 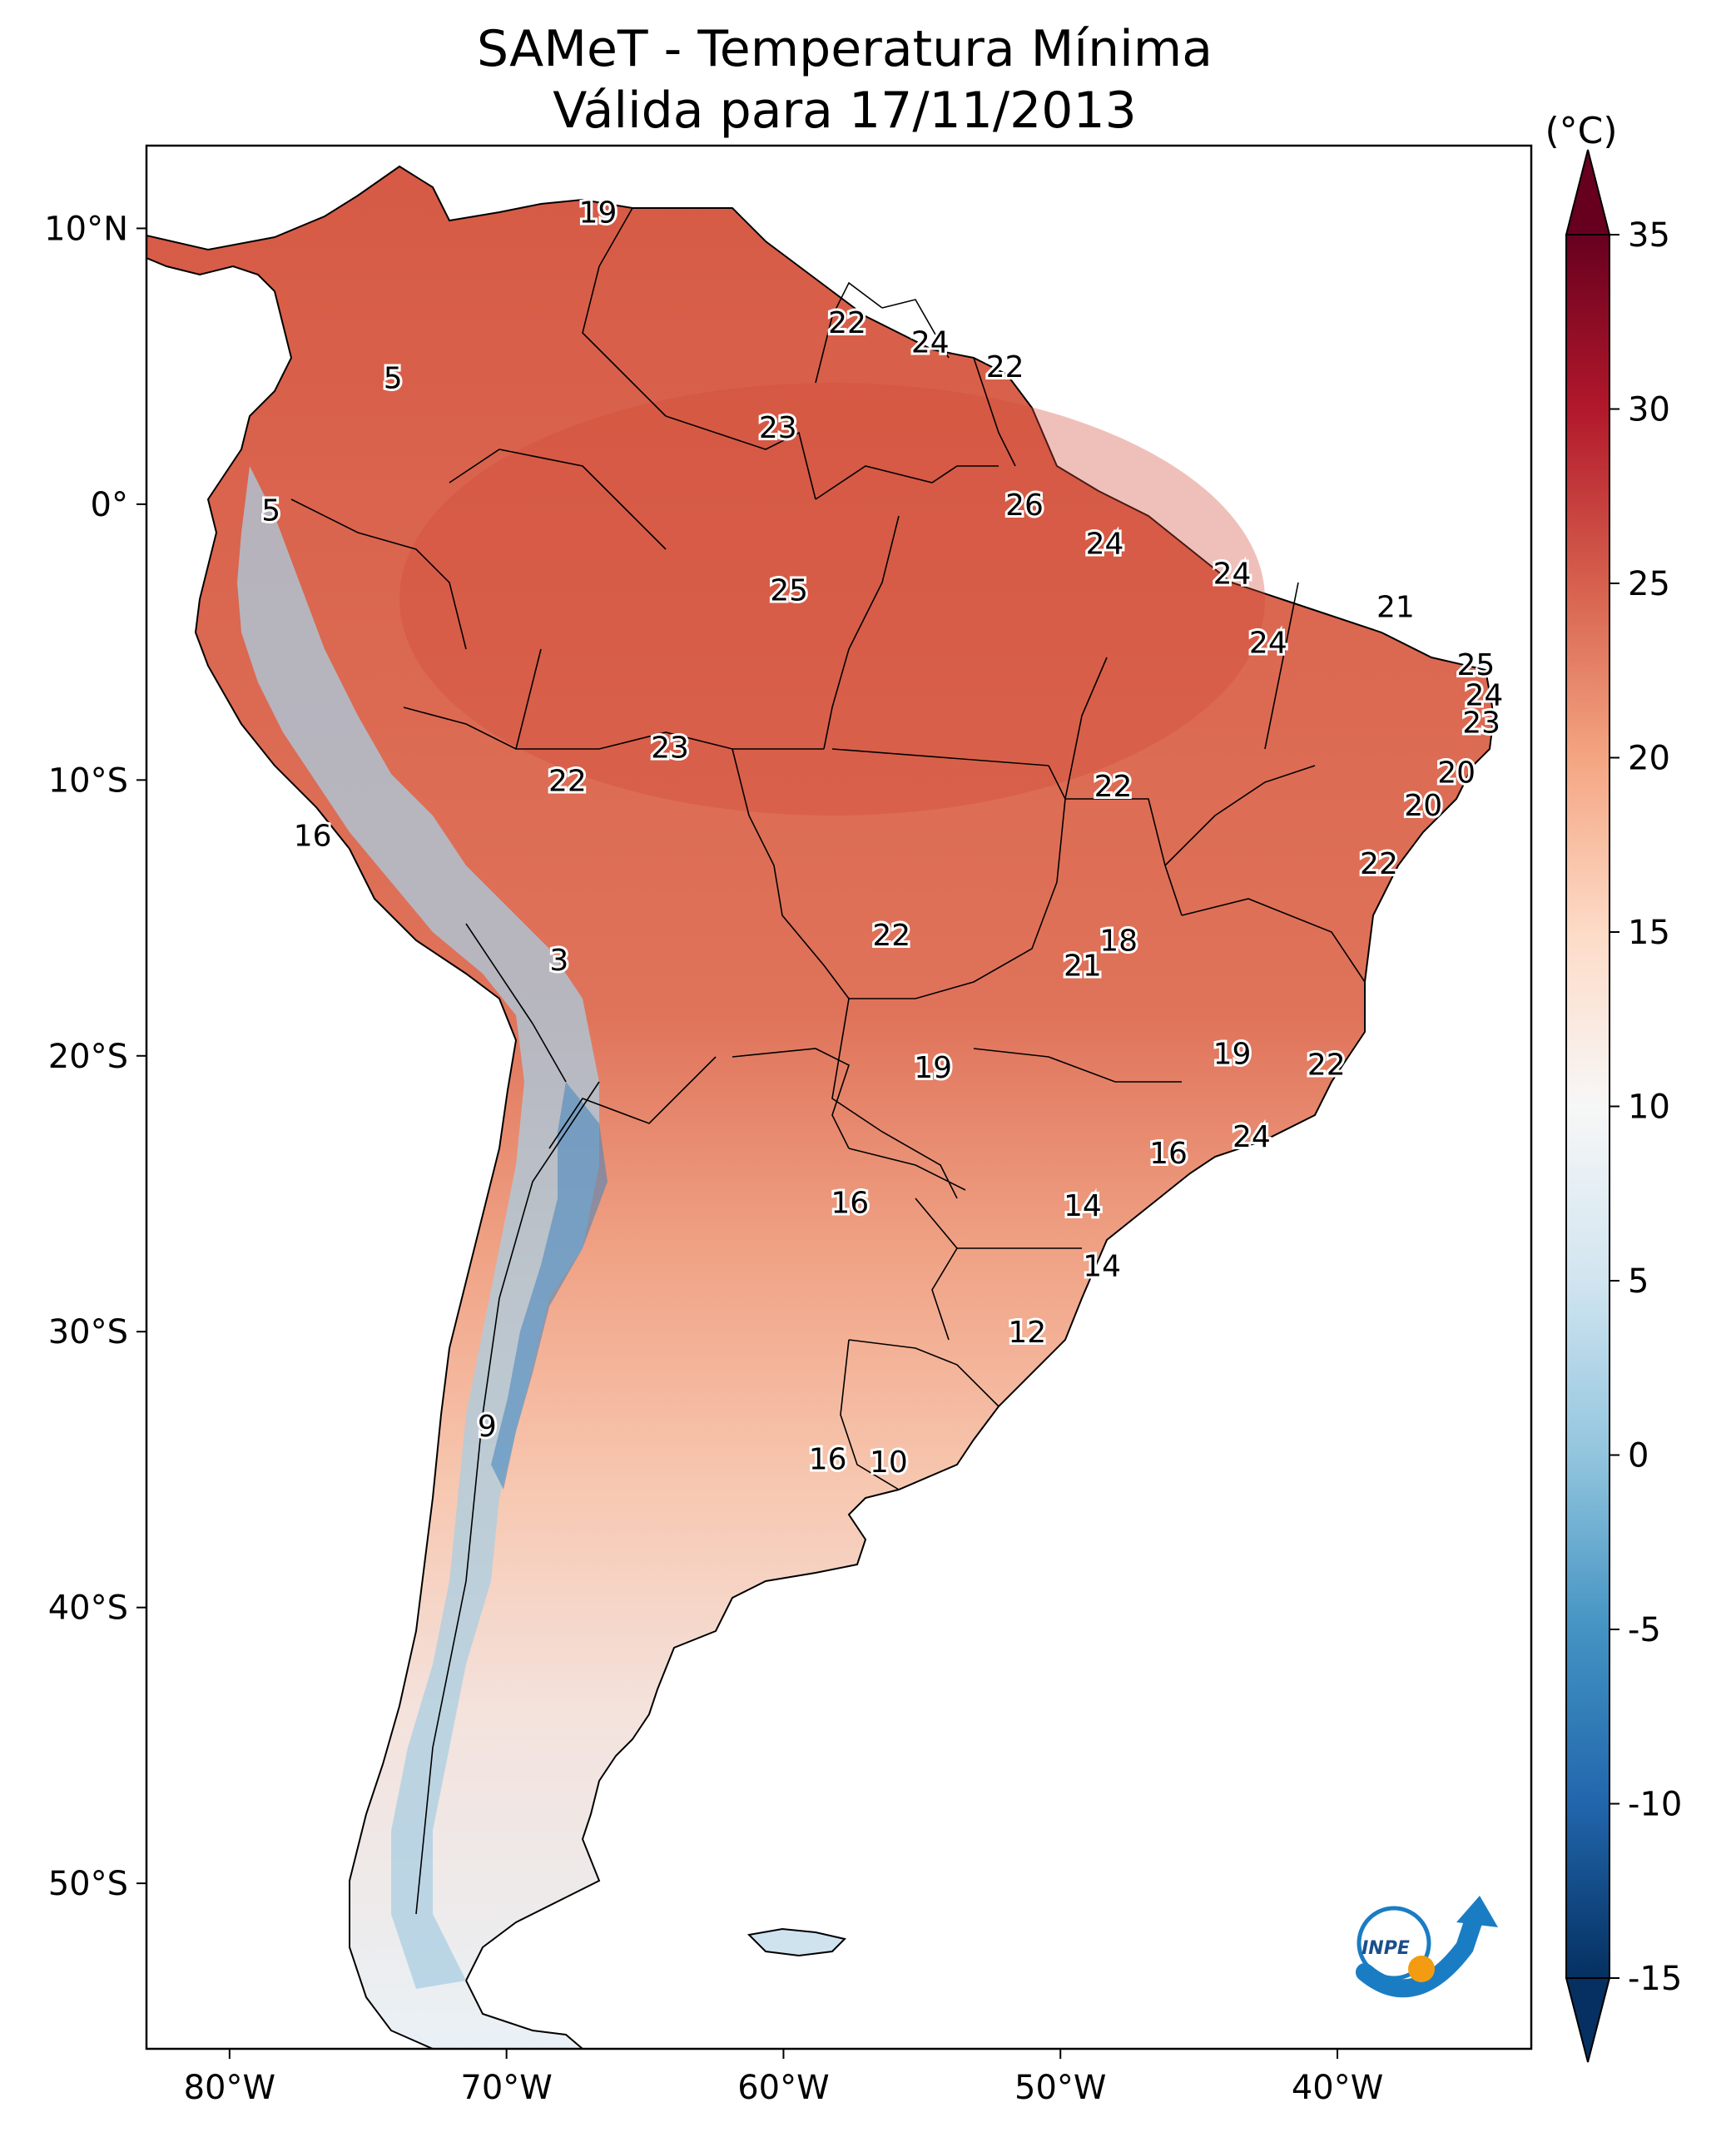 I want to click on inpe-logo-text: INPE, so click(x=1386, y=1948).